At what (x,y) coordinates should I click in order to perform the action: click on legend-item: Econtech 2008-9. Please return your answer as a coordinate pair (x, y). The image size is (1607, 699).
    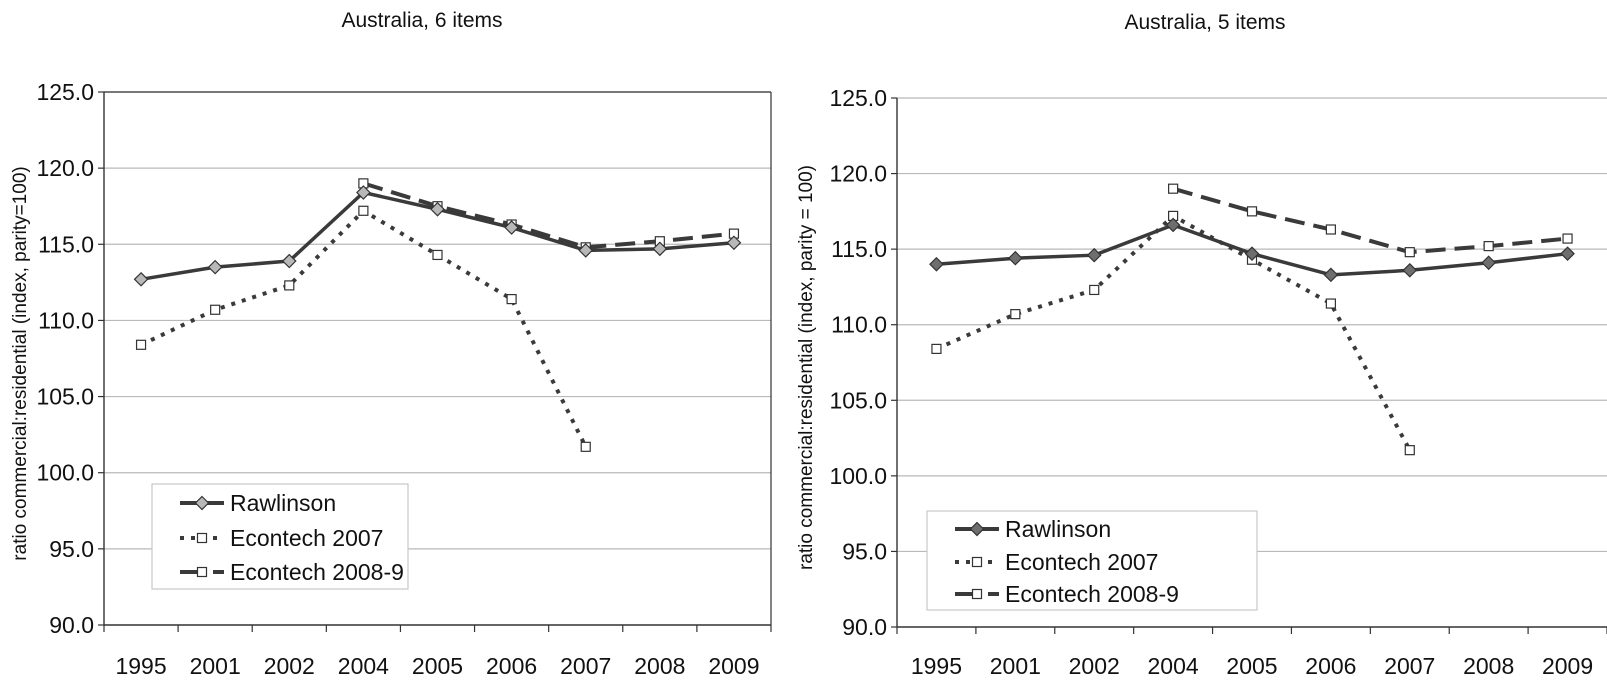
    Looking at the image, I should click on (1067, 594).